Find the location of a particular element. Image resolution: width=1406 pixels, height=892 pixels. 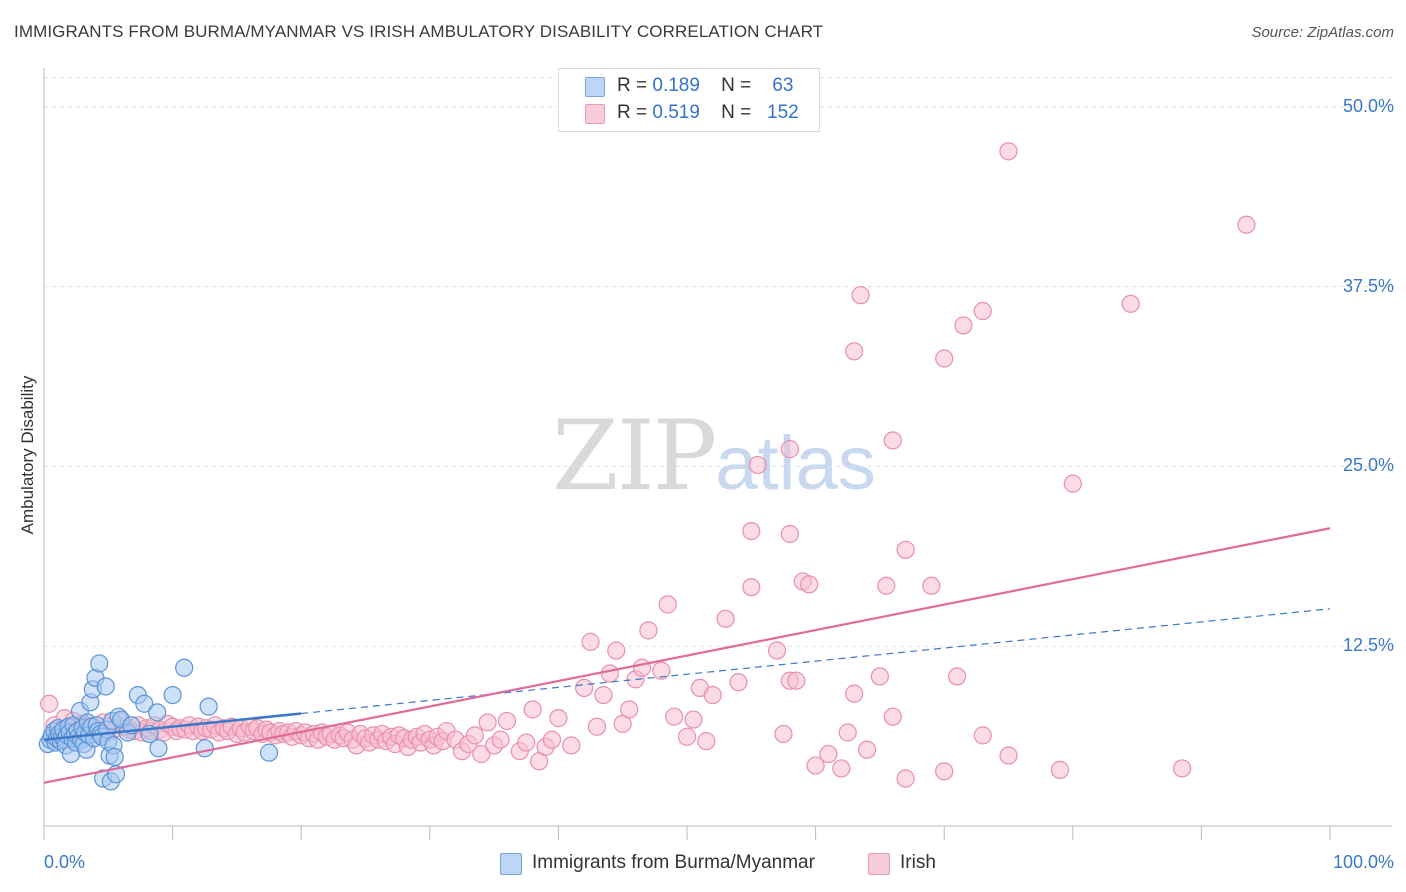

x-tick-label-min: 0.0% is located at coordinates (65, 862).